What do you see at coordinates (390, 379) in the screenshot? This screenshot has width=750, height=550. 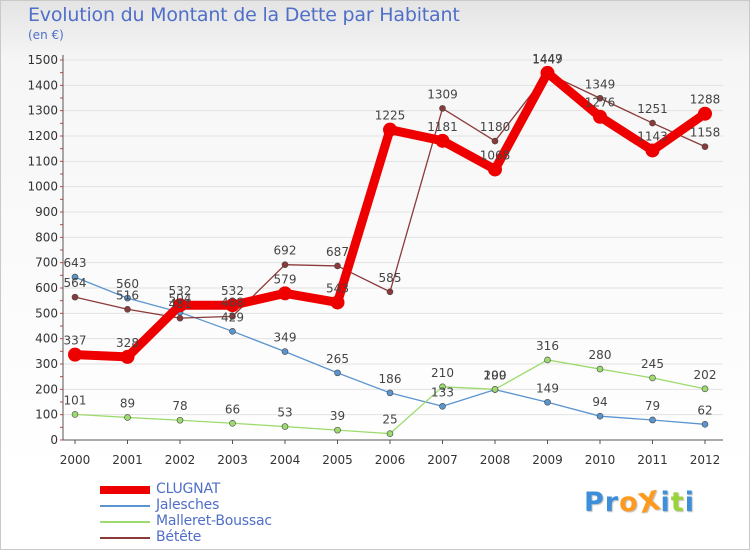 I see `data-label: 186` at bounding box center [390, 379].